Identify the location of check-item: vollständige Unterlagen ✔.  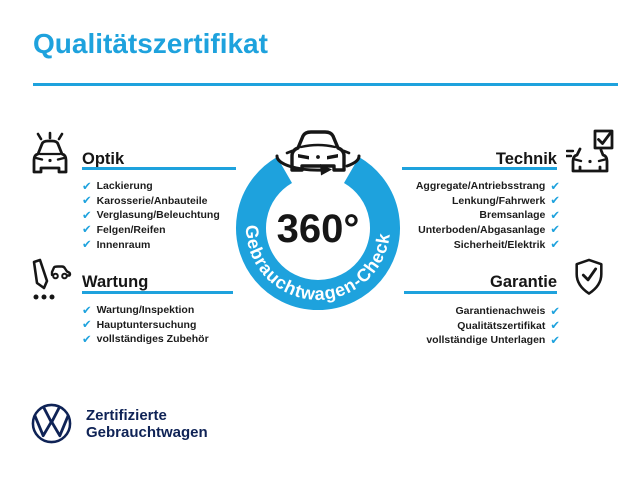
(465, 340).